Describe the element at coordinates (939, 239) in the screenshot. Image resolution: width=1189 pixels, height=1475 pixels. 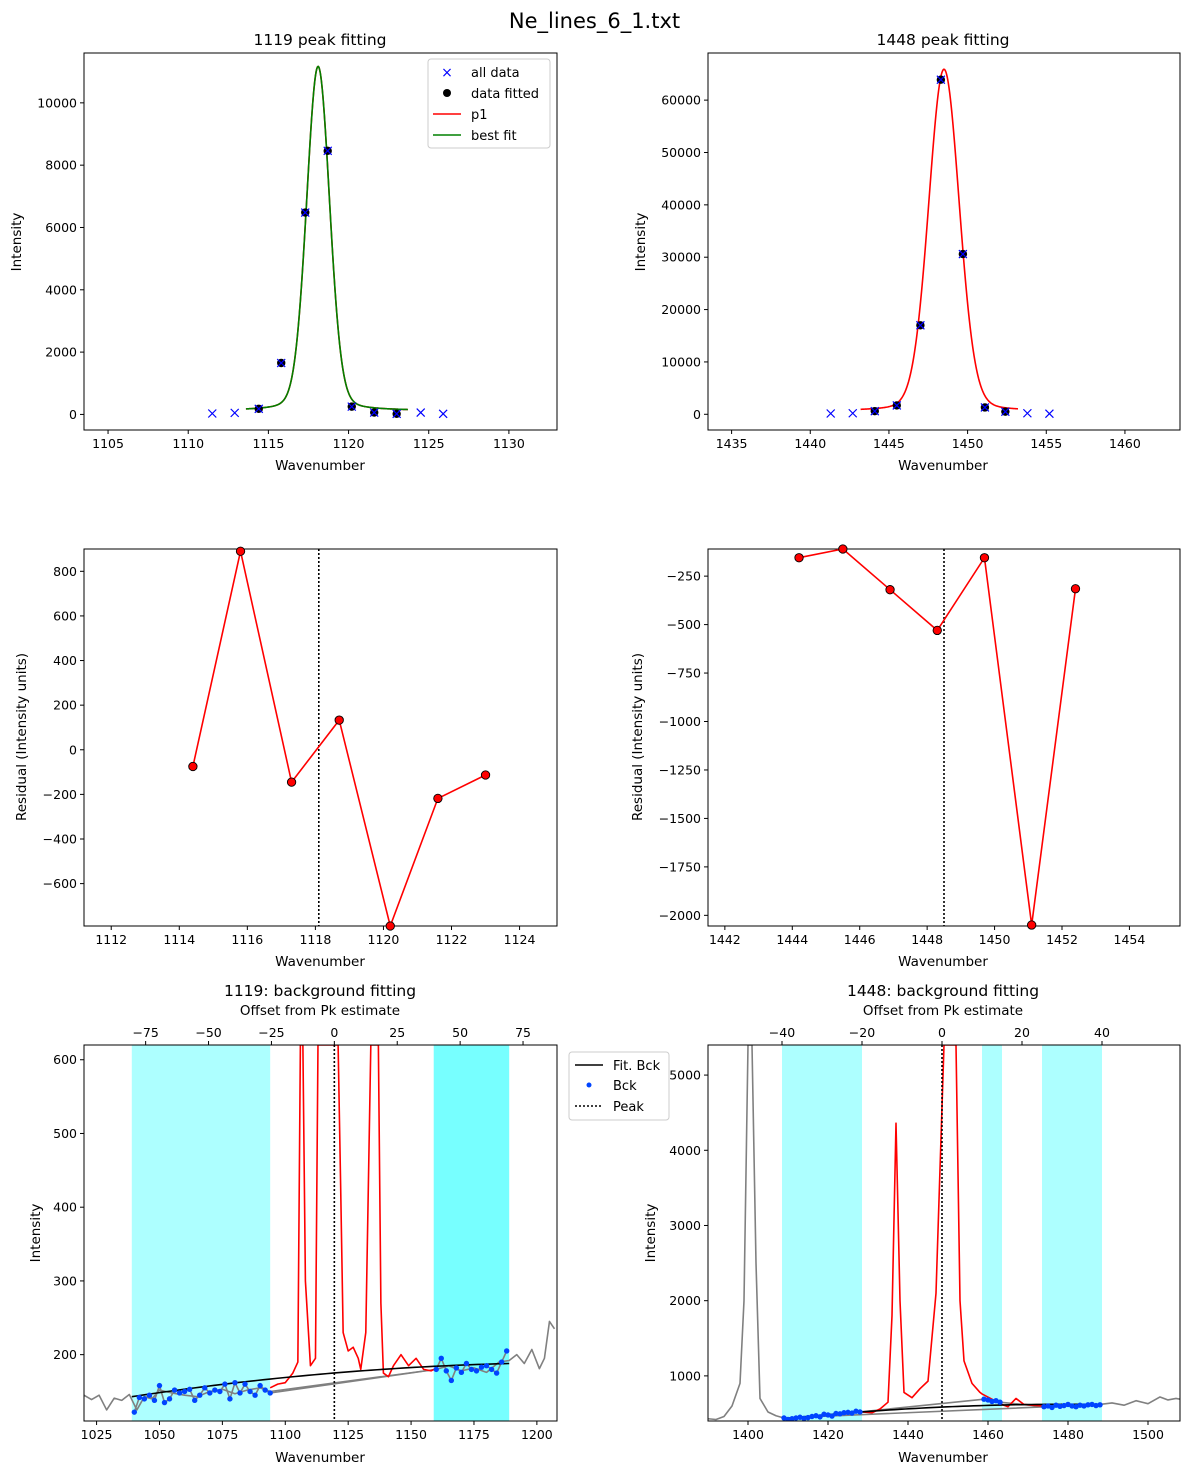
I see `fit-curve-p1` at that location.